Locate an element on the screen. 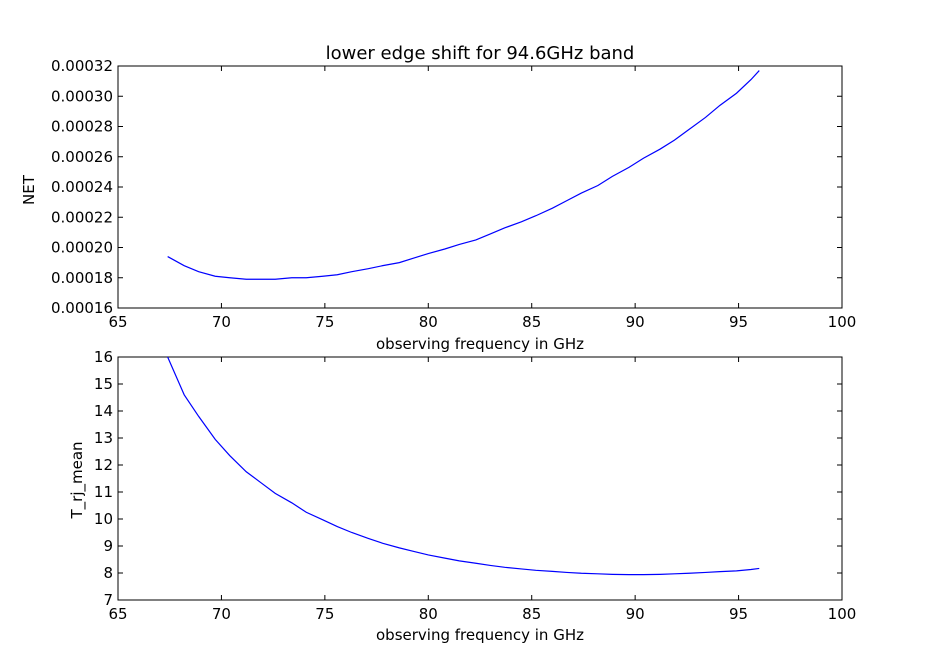 The width and height of the screenshot is (936, 667). y-tick-label: 0.00026 is located at coordinates (82, 157).